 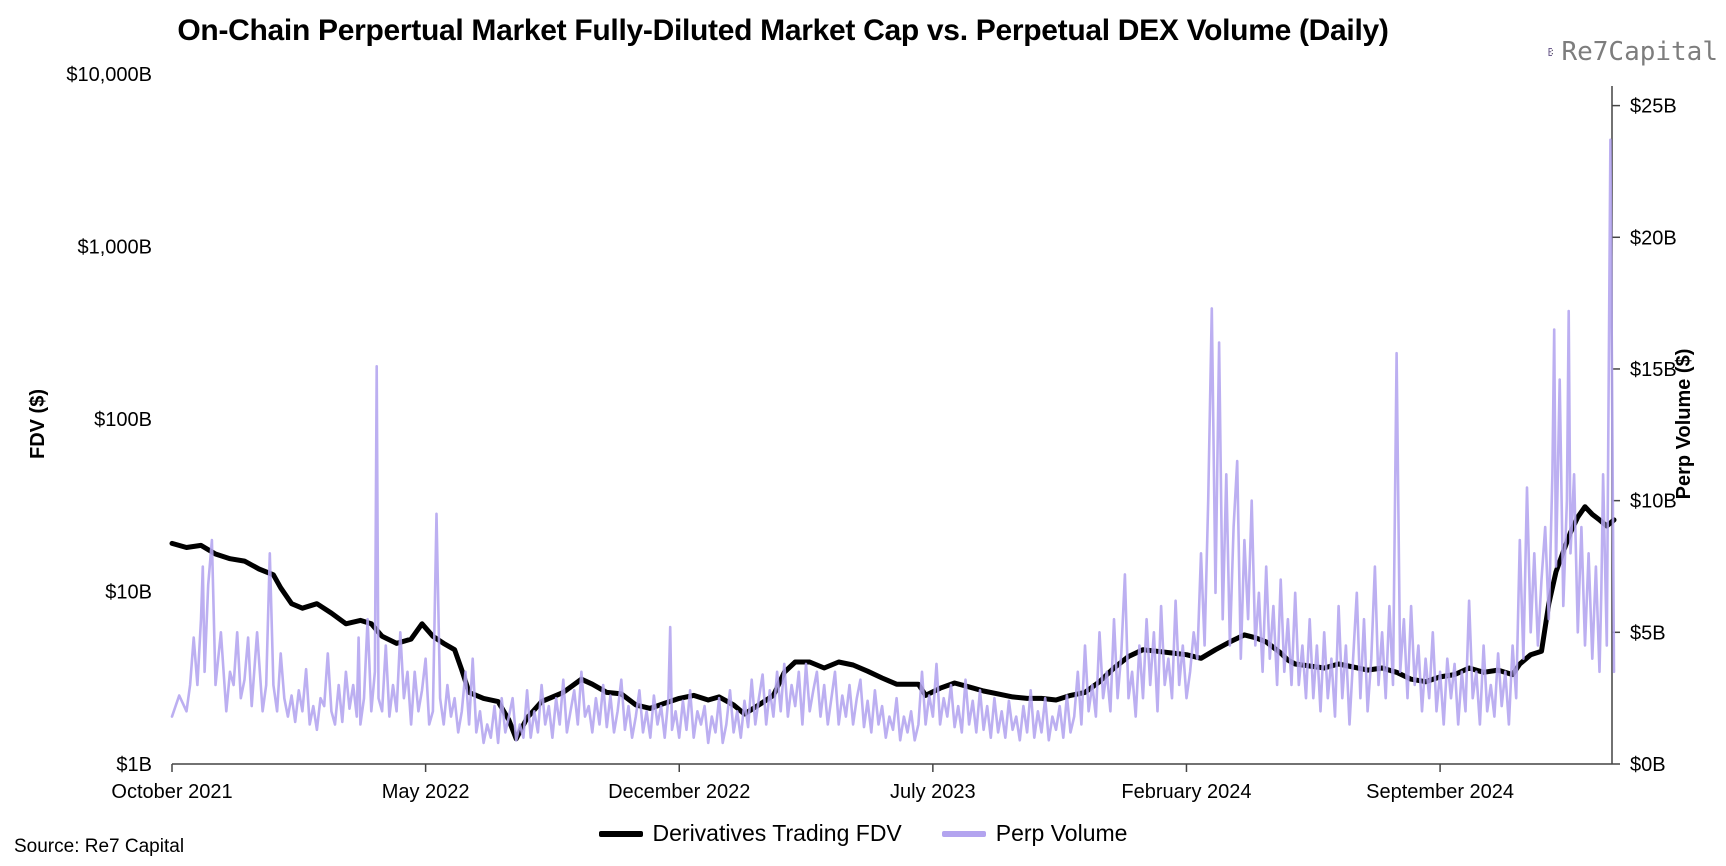 I want to click on y-axis-right-title: Perp Volume ($), so click(x=1684, y=424).